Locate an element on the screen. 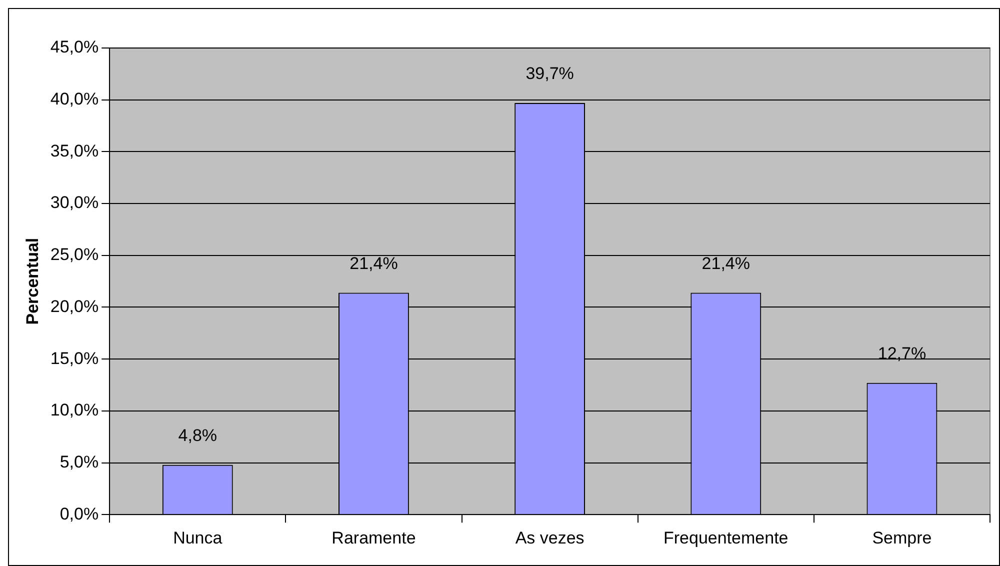  data-label: 39,7% is located at coordinates (550, 74).